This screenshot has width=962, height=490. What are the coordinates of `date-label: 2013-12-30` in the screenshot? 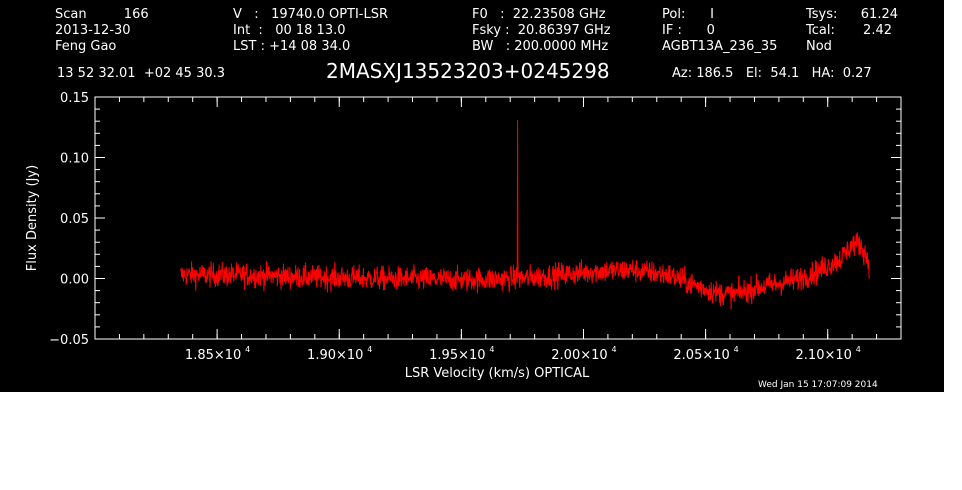 It's located at (93, 30).